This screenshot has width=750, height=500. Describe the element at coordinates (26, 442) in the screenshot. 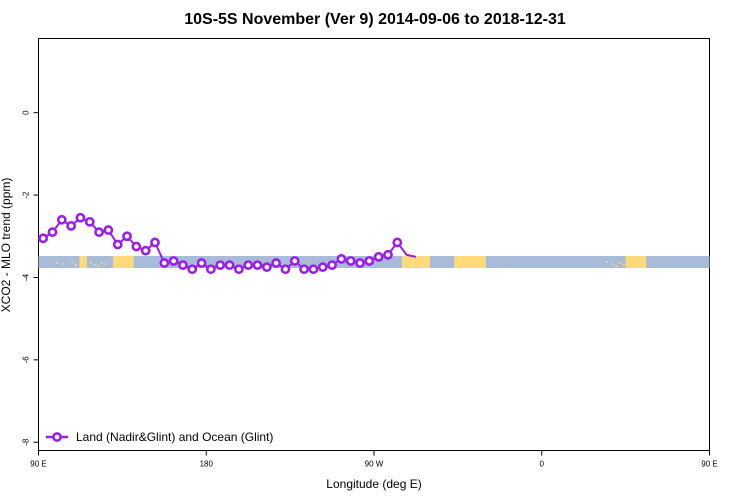

I see `y-tick-label: -8` at that location.